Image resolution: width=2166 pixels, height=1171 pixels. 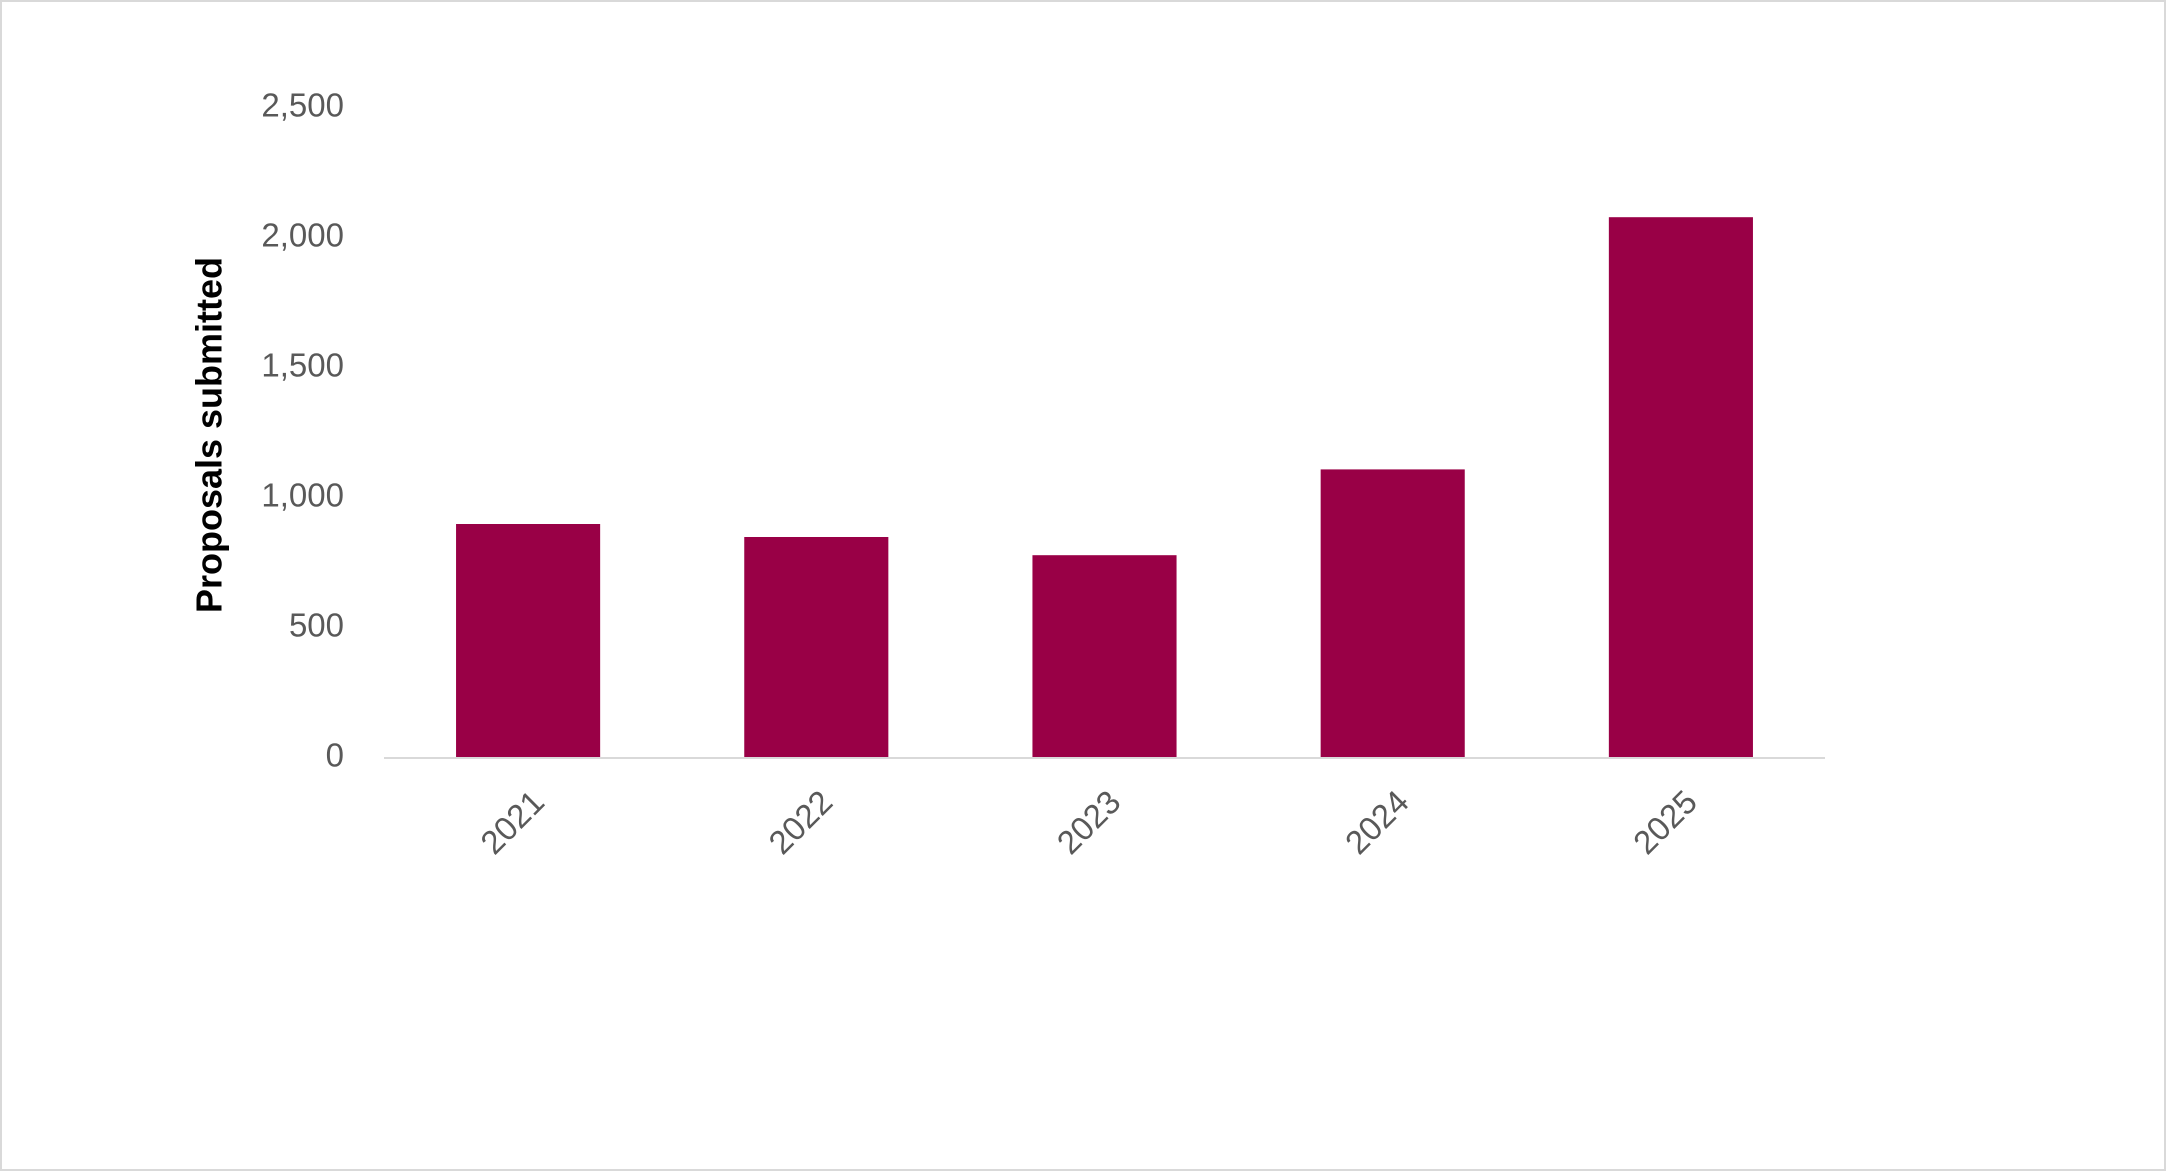 What do you see at coordinates (209, 435) in the screenshot?
I see `y-axis-title: Proposals submitted` at bounding box center [209, 435].